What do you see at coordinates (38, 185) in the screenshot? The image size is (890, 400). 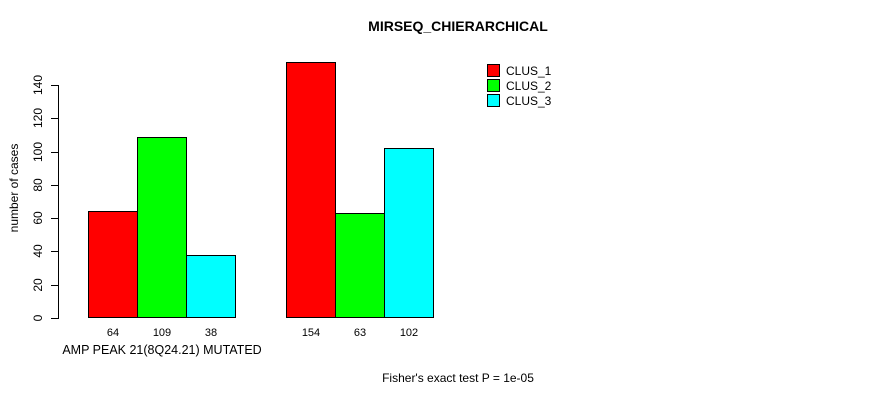 I see `y-tick-label-80: 80` at bounding box center [38, 185].